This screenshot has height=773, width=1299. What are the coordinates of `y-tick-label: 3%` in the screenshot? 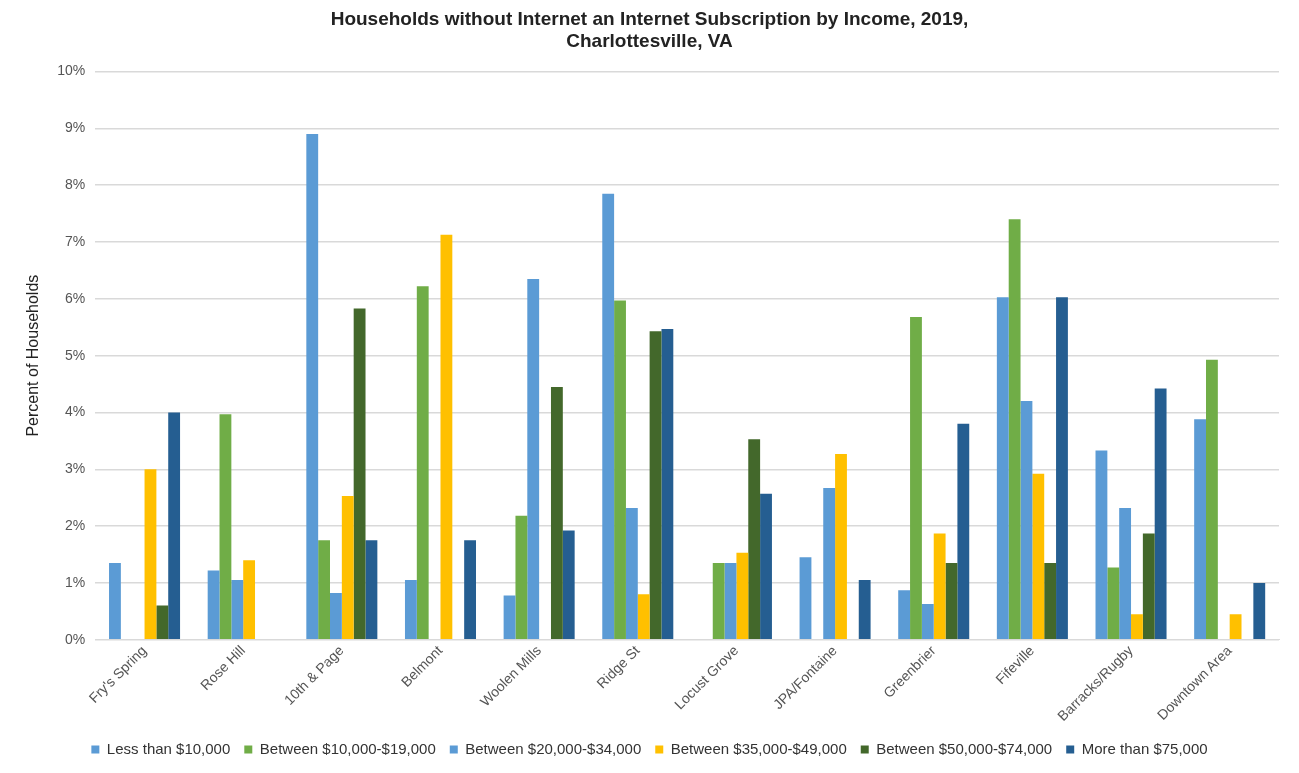 It's located at (75, 468).